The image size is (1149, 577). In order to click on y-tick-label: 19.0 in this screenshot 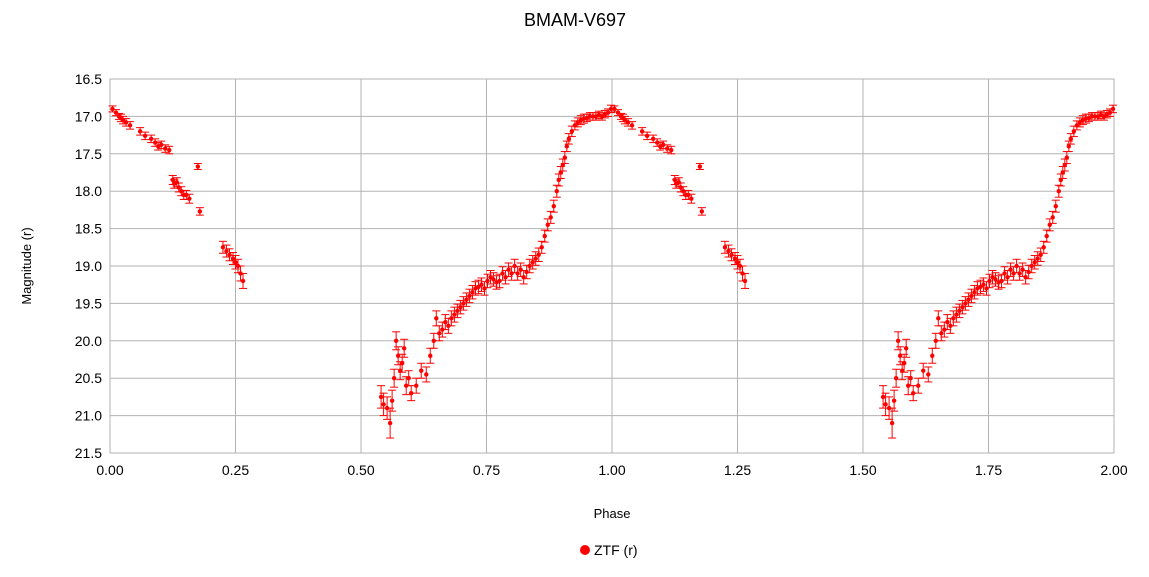, I will do `click(88, 266)`.